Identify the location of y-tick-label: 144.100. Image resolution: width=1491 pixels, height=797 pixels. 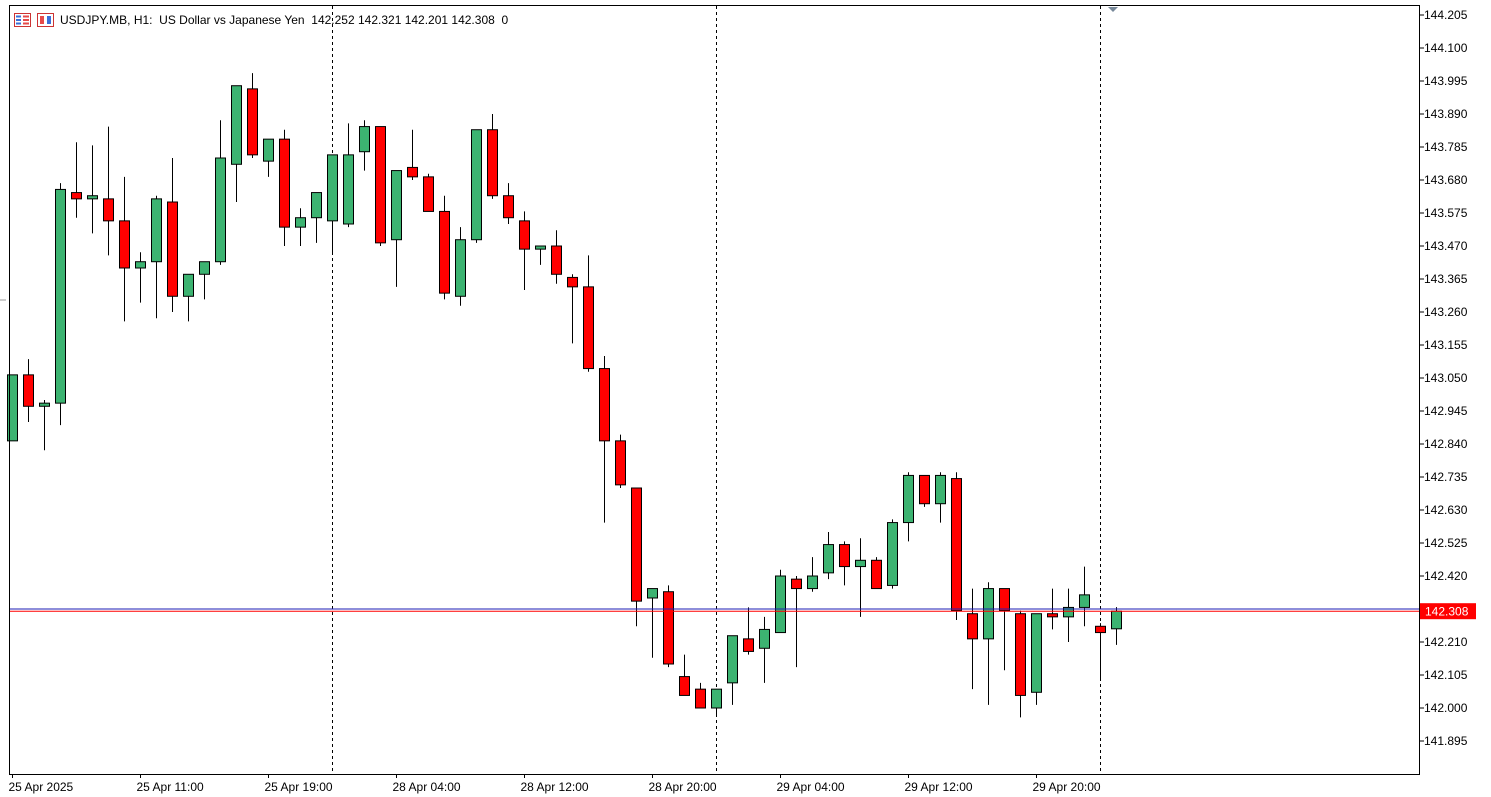
(1446, 48).